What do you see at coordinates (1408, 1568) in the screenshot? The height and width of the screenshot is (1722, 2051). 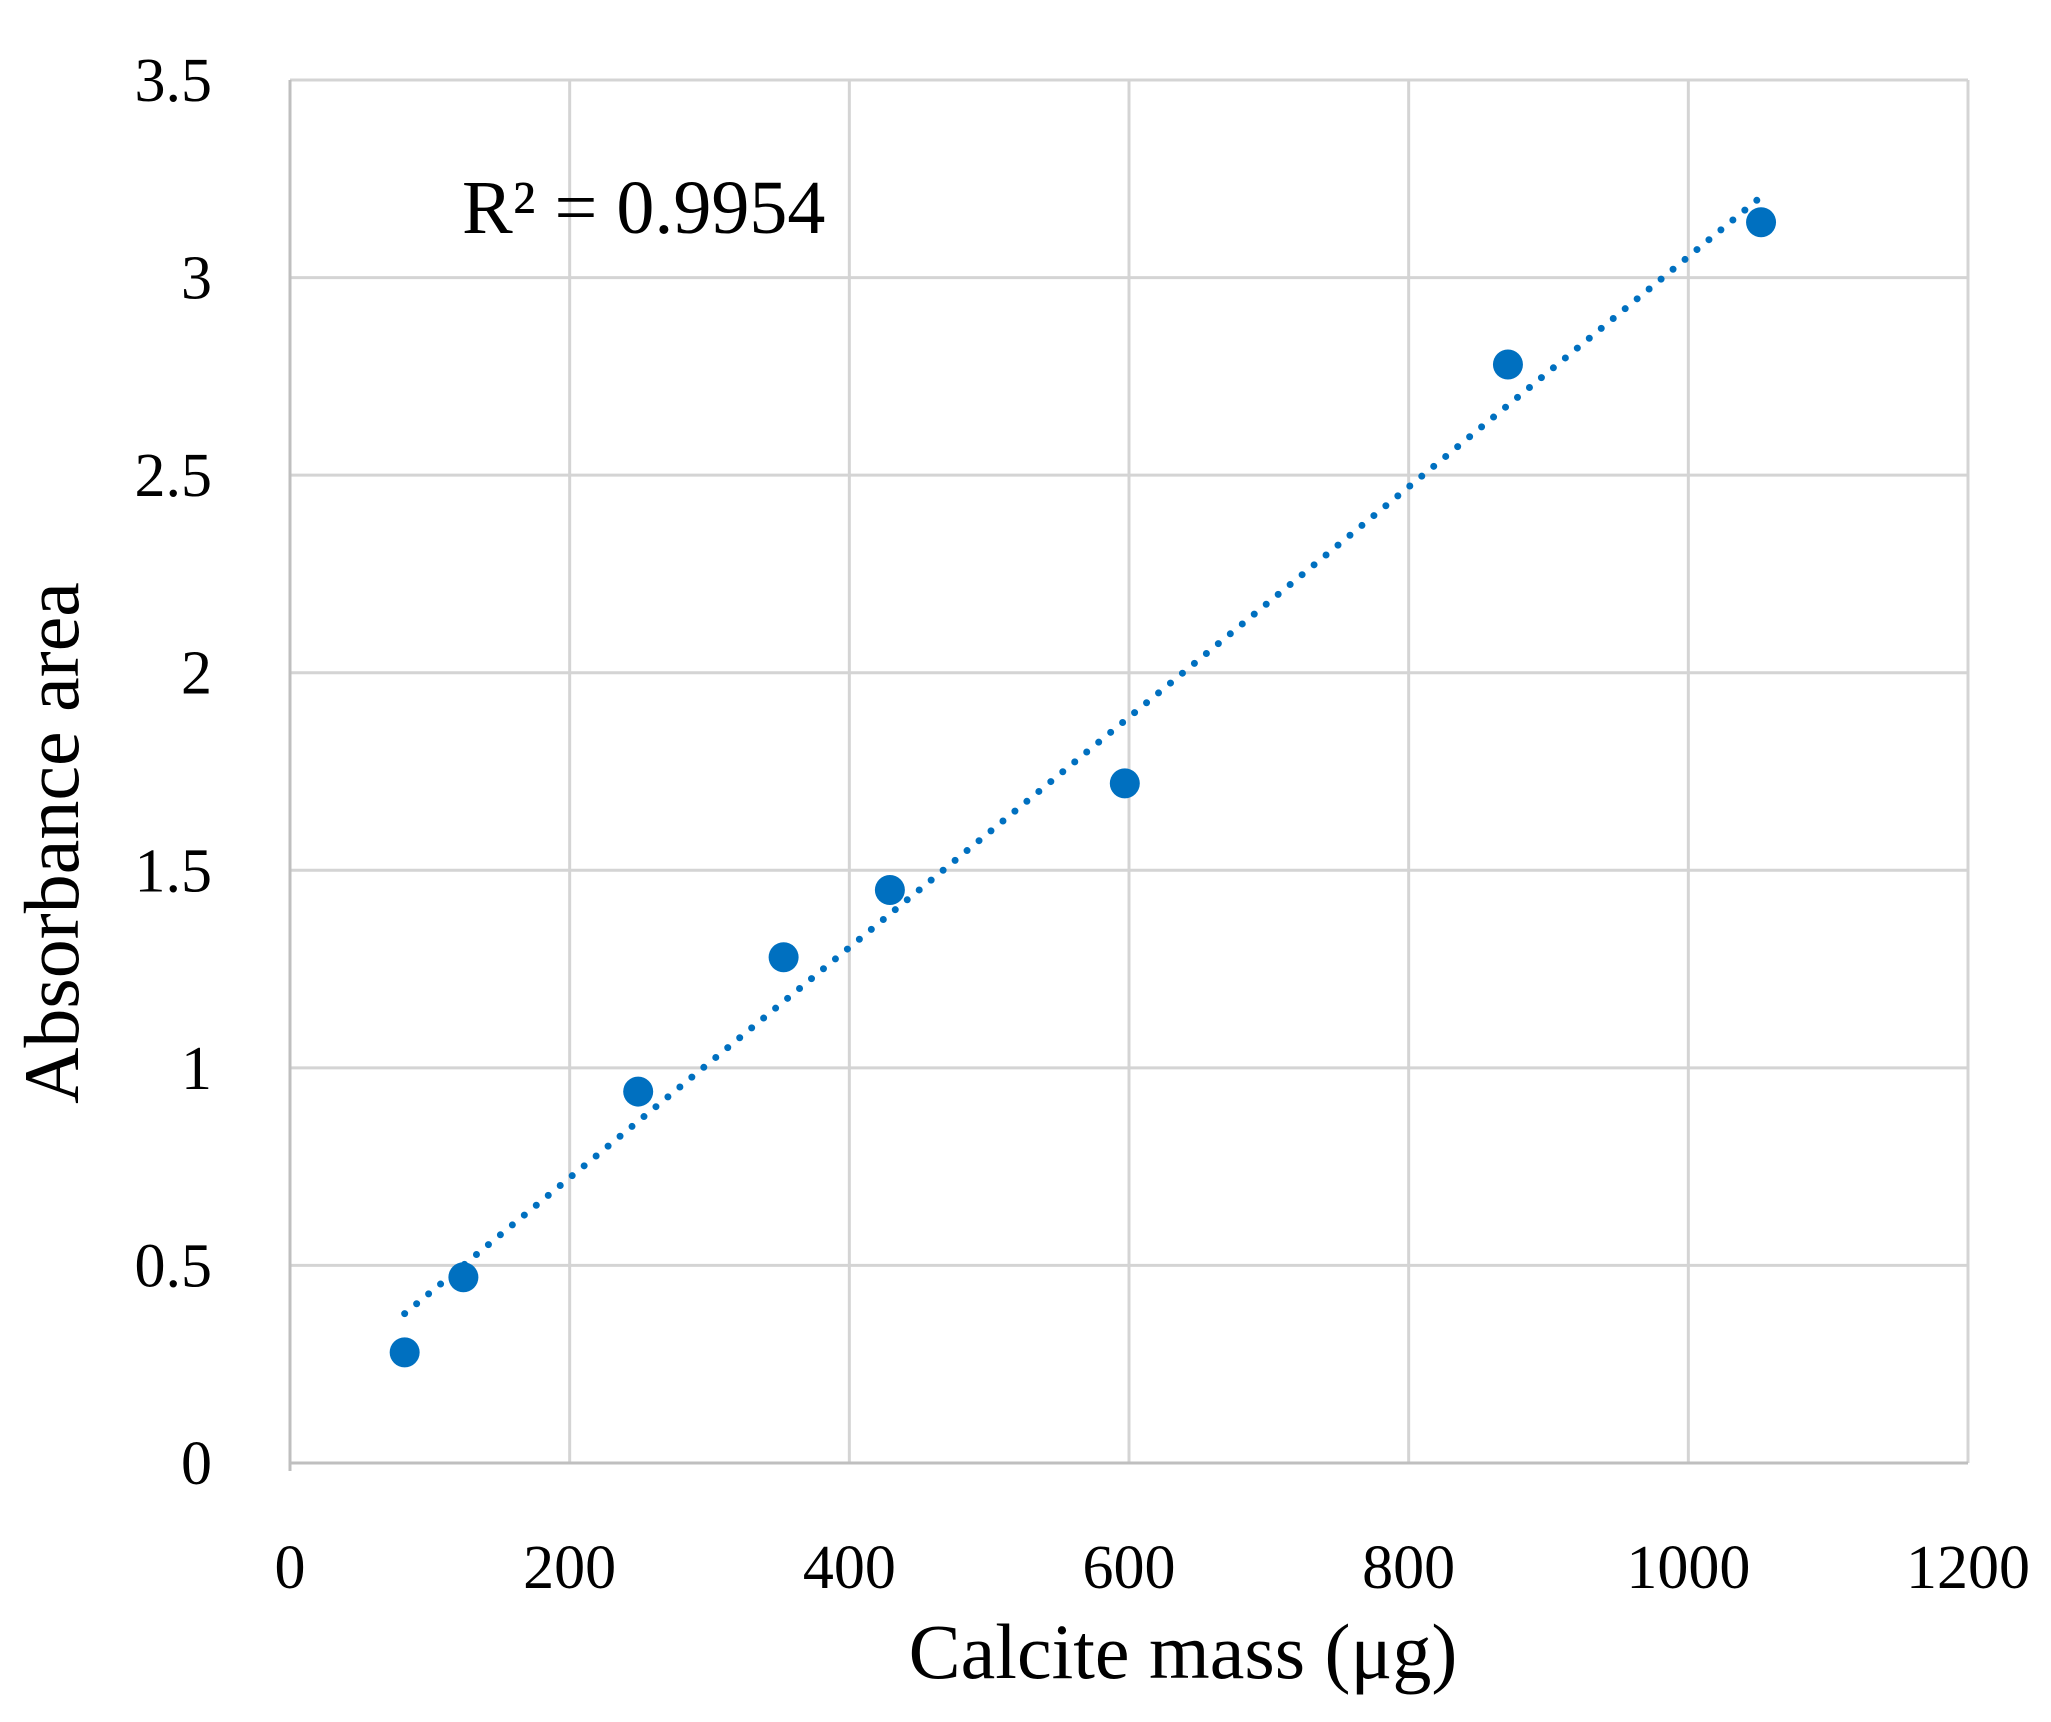 I see `x-tick-label: 800` at bounding box center [1408, 1568].